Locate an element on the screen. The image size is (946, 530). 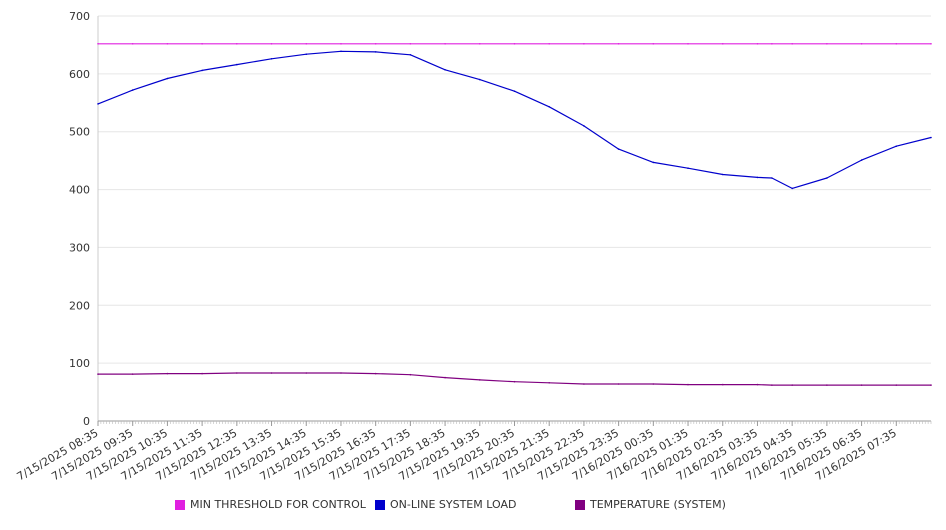
legend-item-online-system-load: ON-LINE SYSTEM LOAD is located at coordinates (445, 504).